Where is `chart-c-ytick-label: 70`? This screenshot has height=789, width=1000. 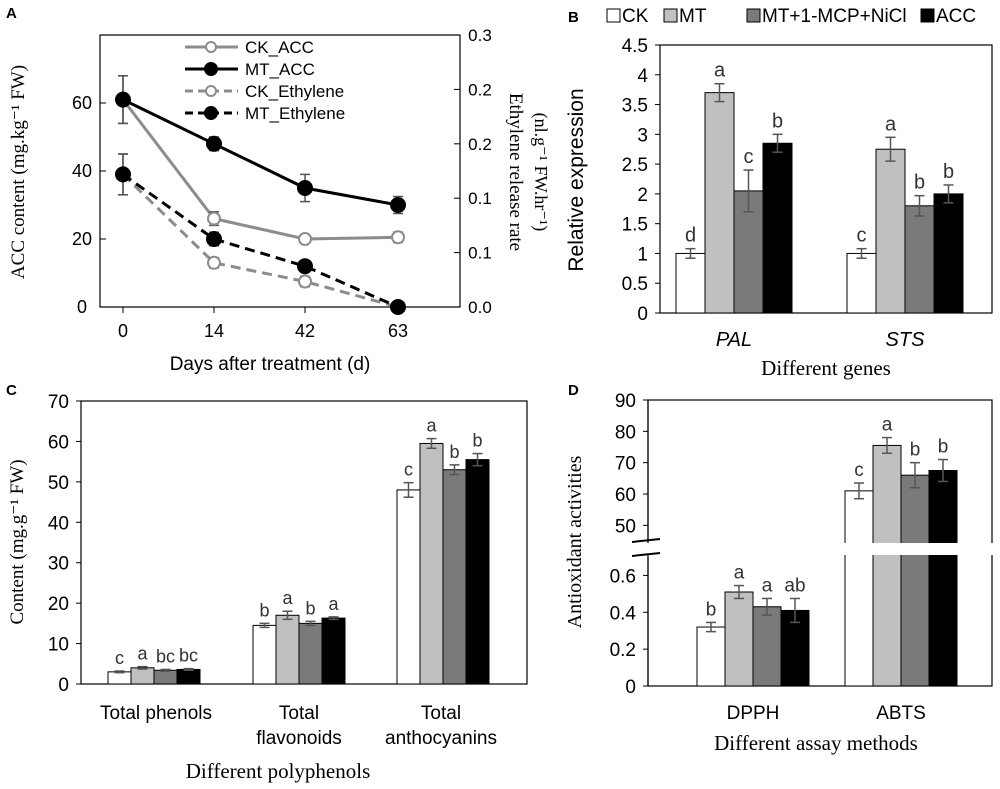
chart-c-ytick-label: 70 is located at coordinates (58, 402).